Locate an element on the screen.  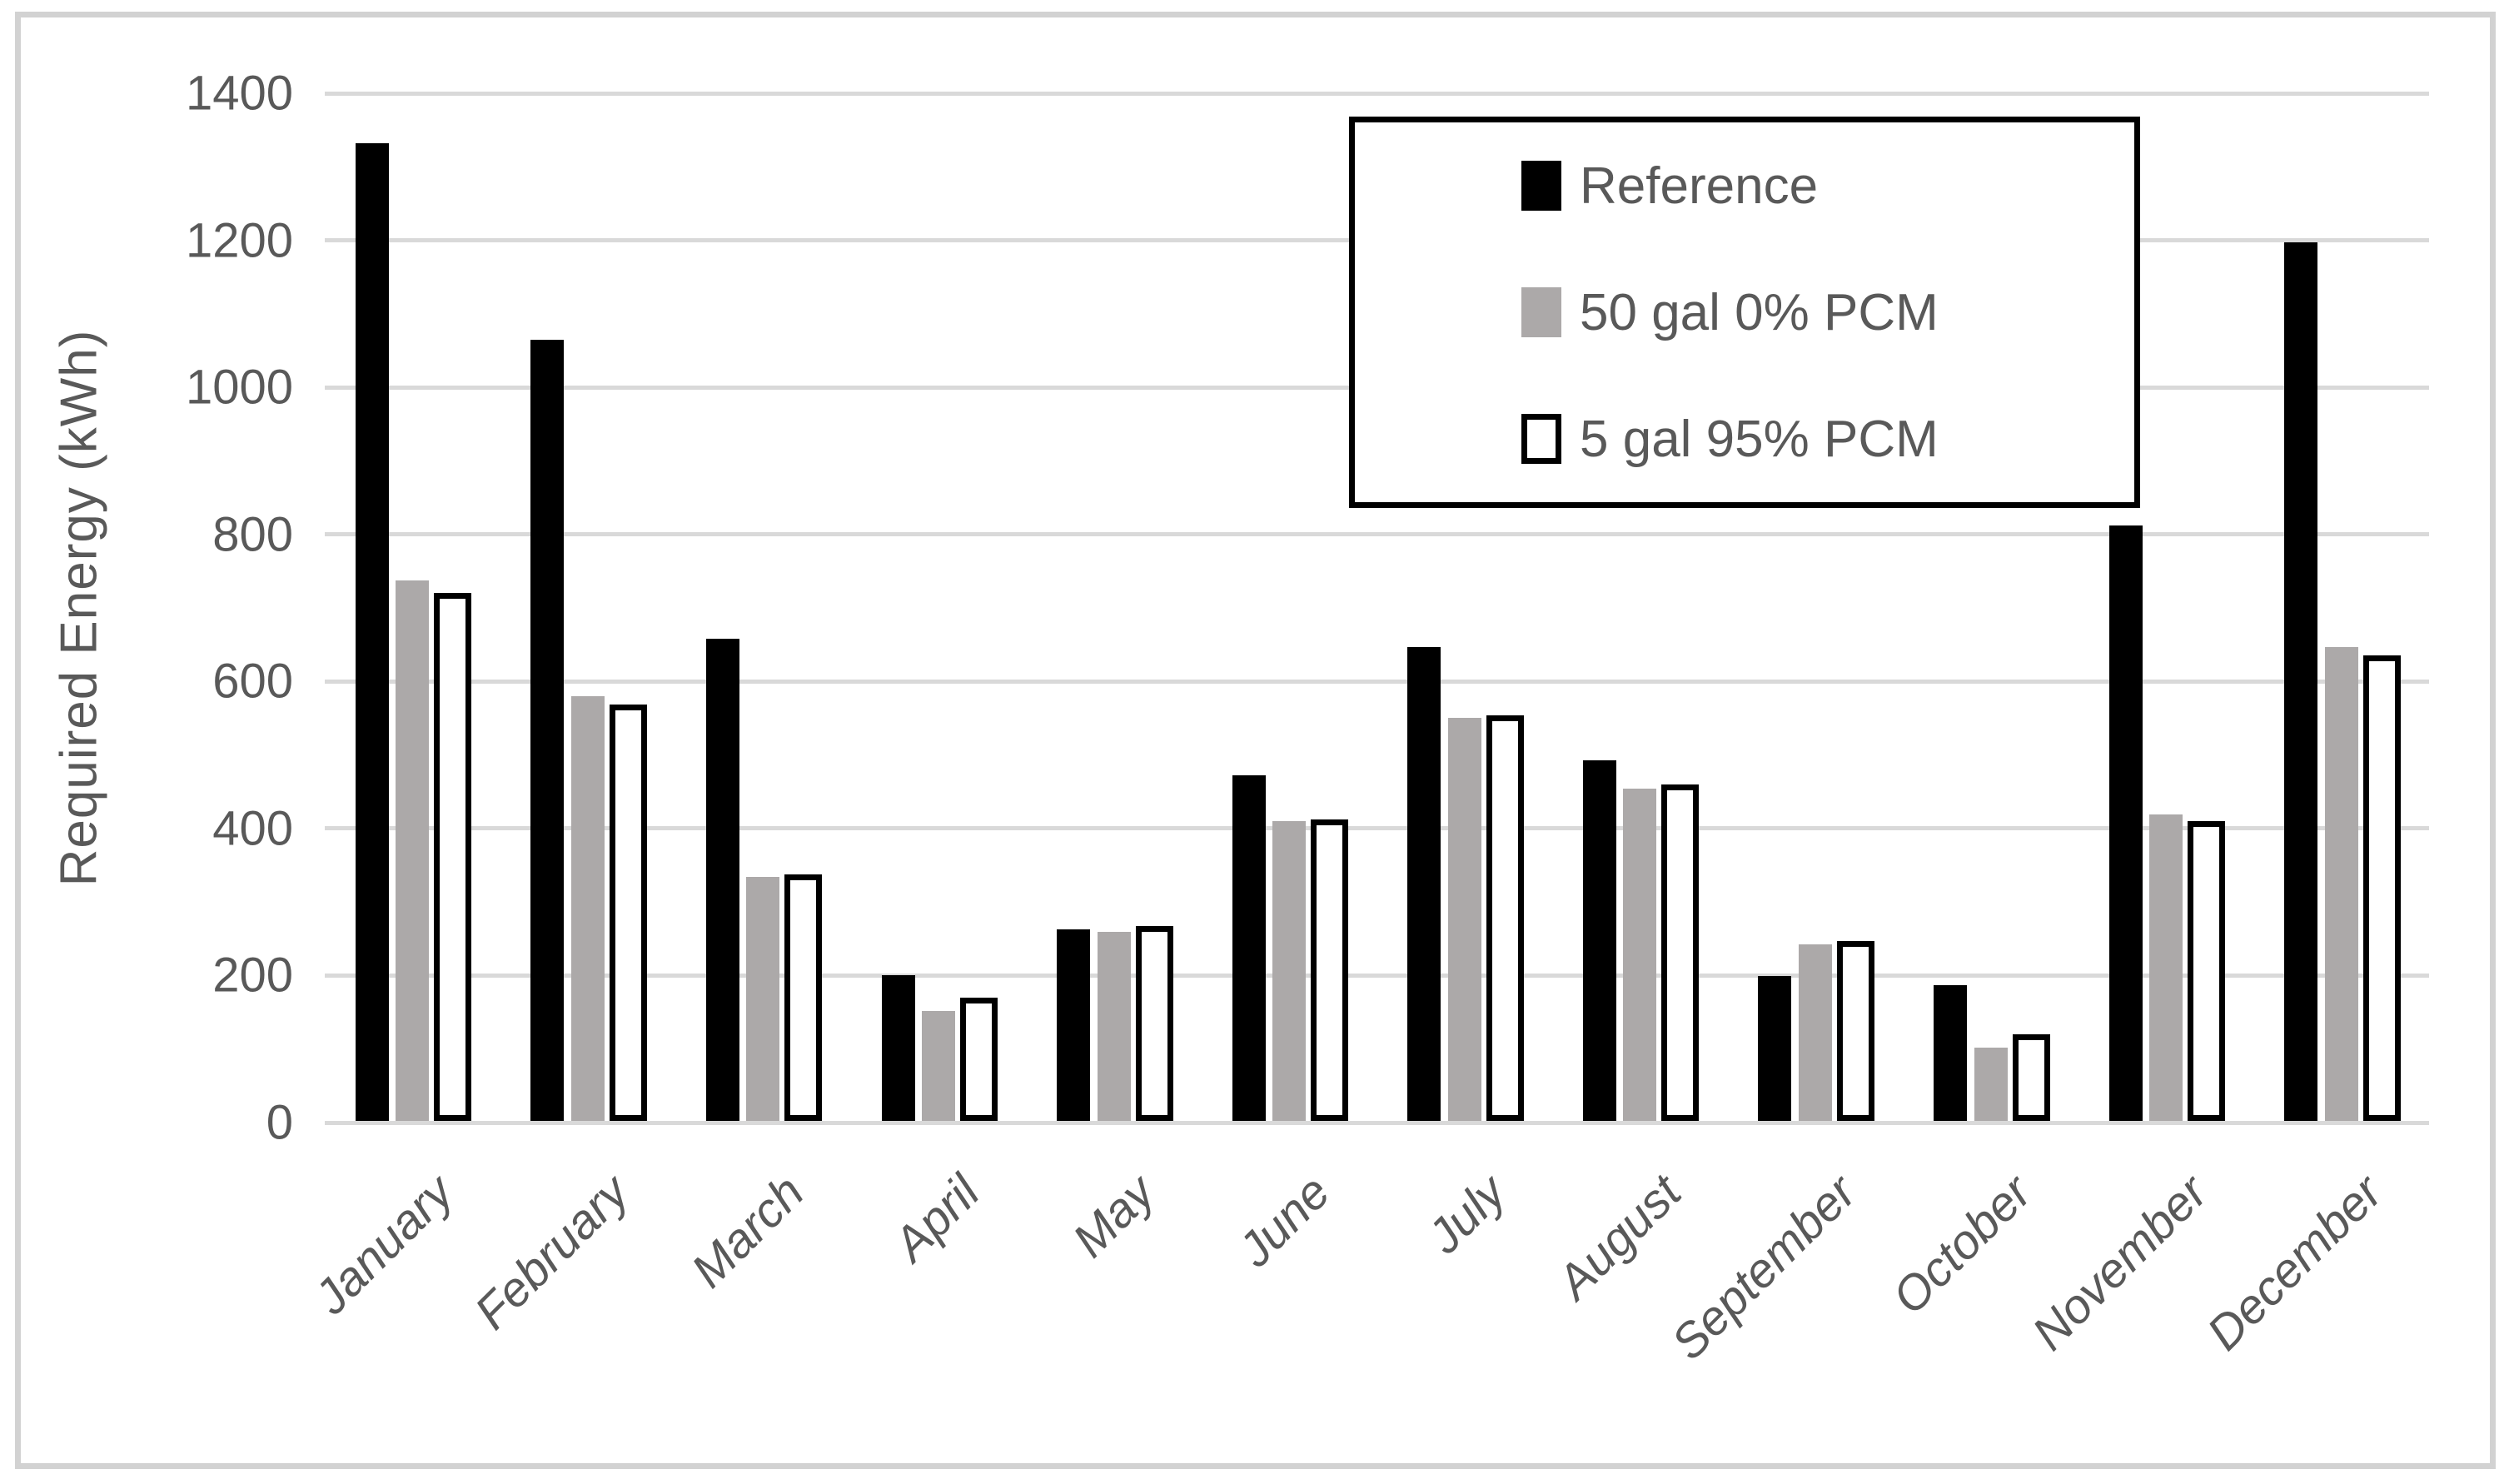
bar-july-5gal-95pcm is located at coordinates (1505, 918).